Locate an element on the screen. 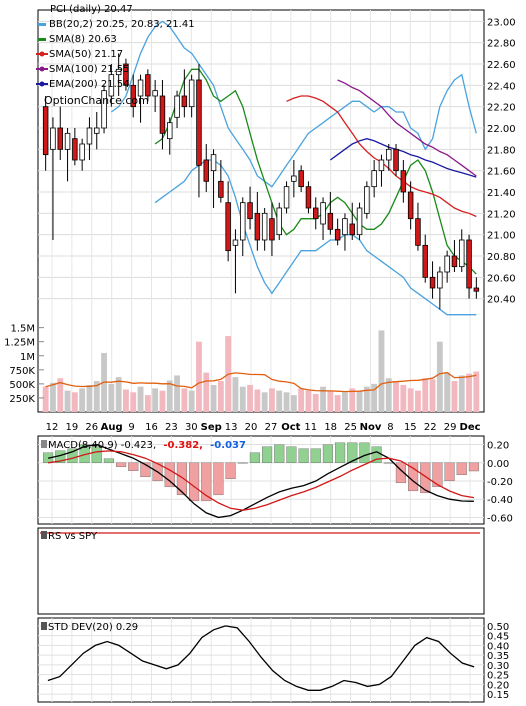  macd-title-main: MACD(8,40,9) -0.423, is located at coordinates (102, 445).